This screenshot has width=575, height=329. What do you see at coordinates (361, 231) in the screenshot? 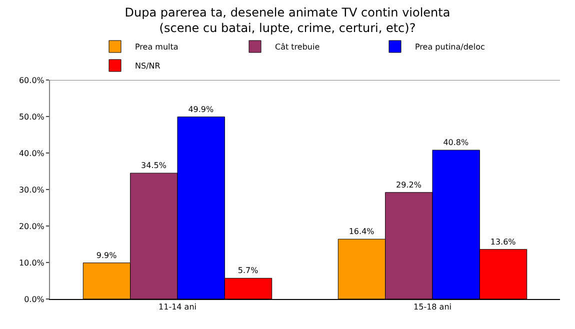
I see `data-label: 16.4%` at bounding box center [361, 231].